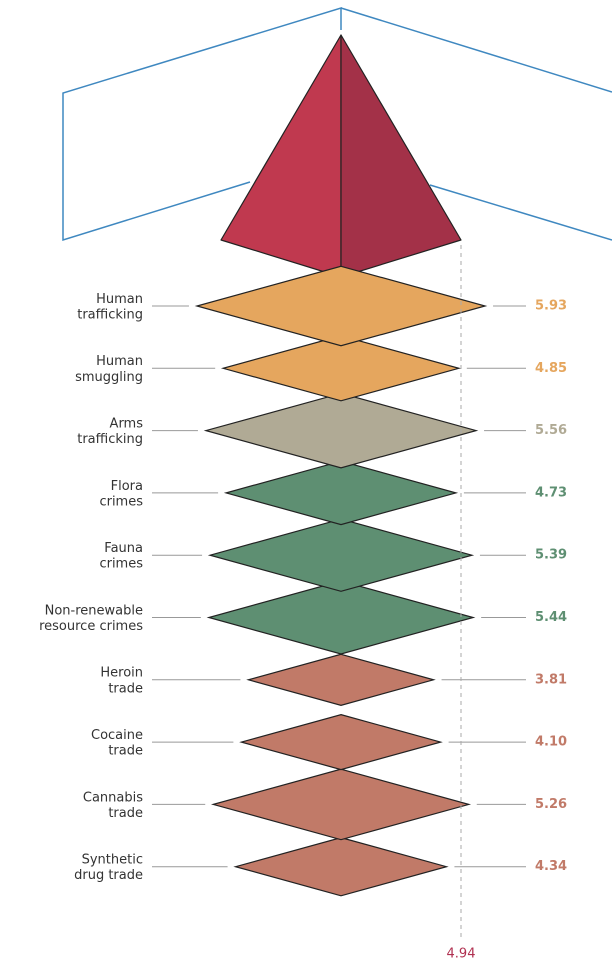 The image size is (612, 970). I want to click on category-line: Cannabis, so click(113, 797).